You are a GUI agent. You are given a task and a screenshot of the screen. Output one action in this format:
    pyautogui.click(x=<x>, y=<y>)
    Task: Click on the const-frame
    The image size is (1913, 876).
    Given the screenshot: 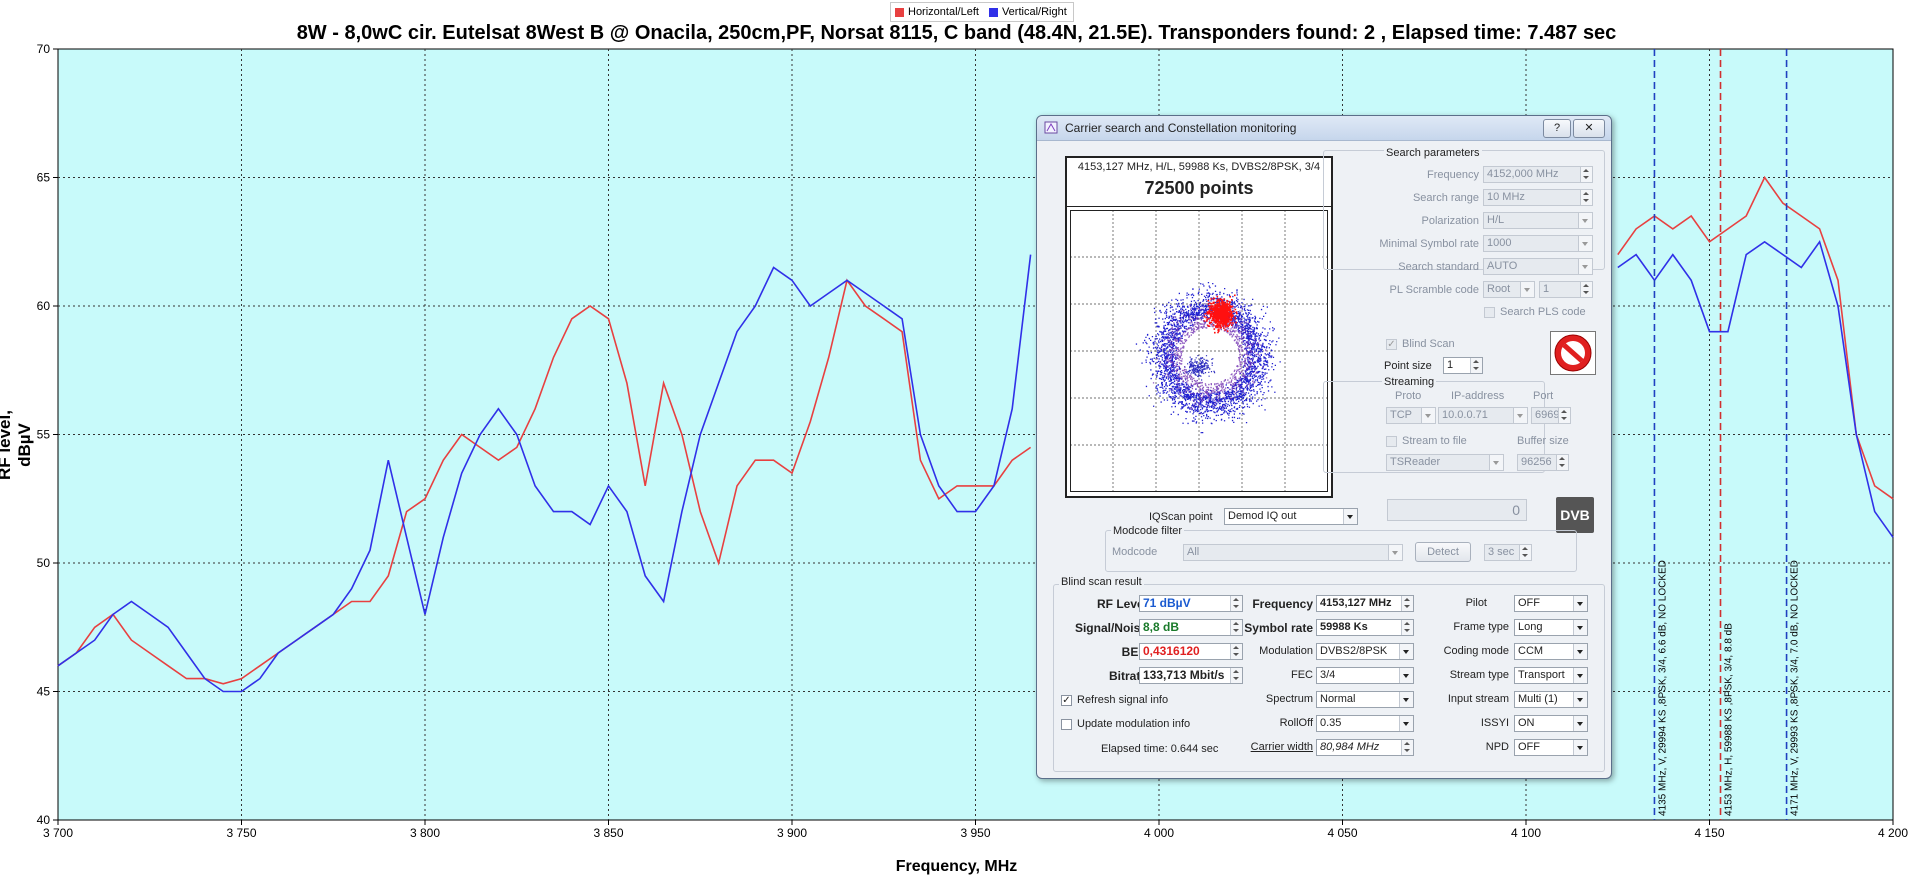 What is the action you would take?
    pyautogui.click(x=1199, y=351)
    